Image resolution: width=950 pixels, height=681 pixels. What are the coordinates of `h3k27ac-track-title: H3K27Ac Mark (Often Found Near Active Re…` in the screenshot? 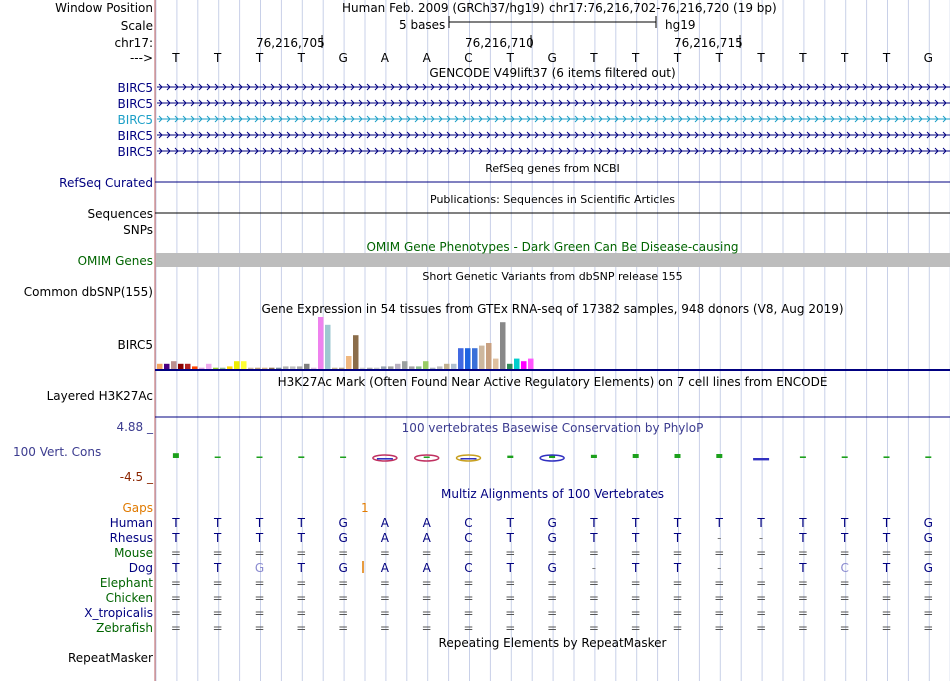 It's located at (552, 382).